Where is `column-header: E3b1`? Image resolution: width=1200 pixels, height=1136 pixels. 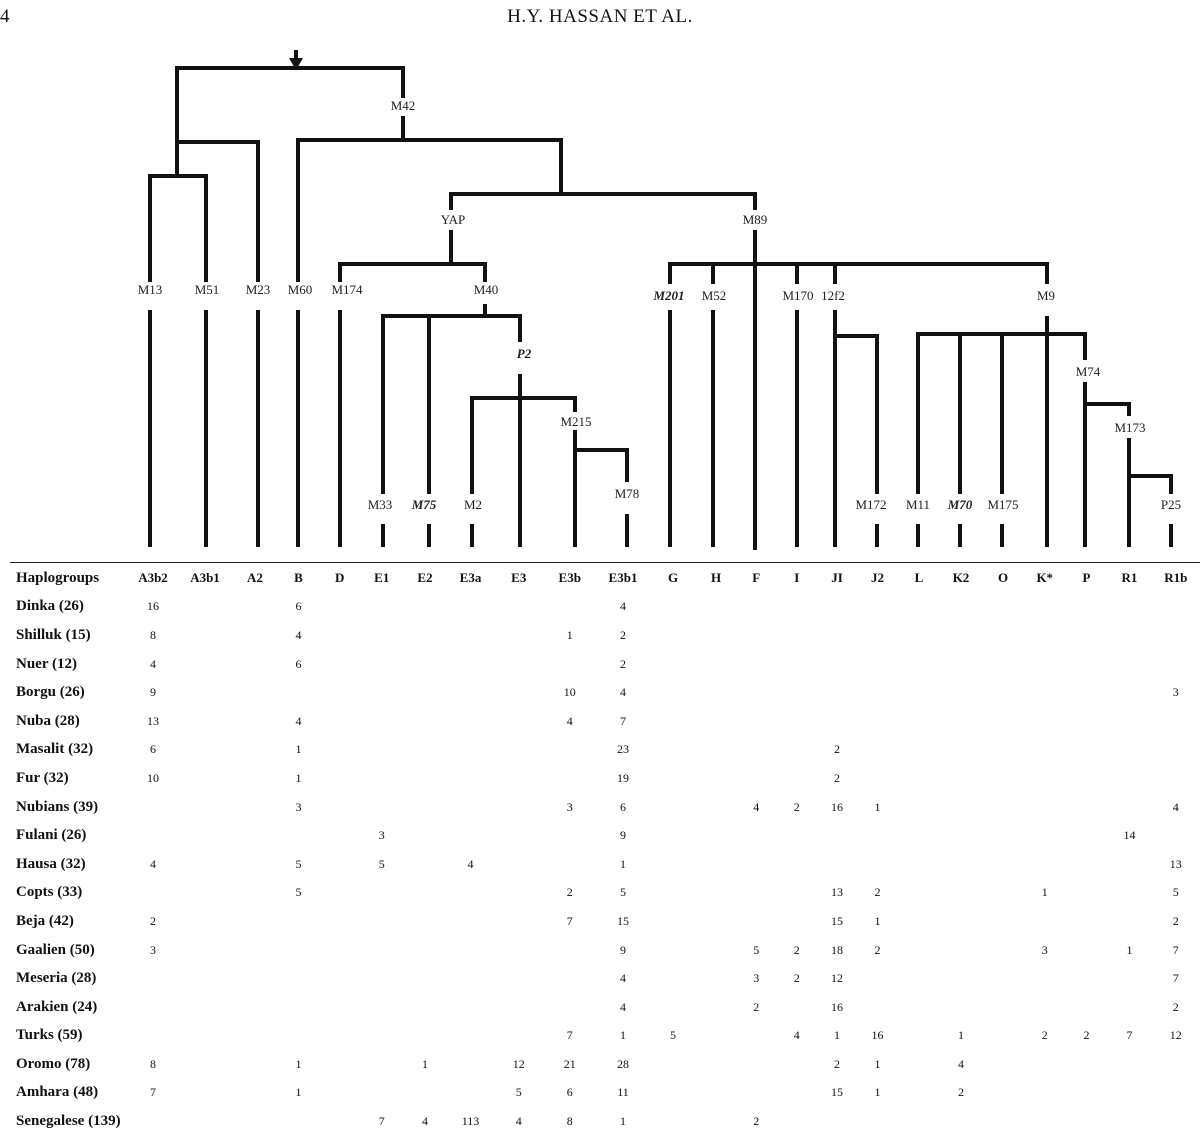 column-header: E3b1 is located at coordinates (623, 578).